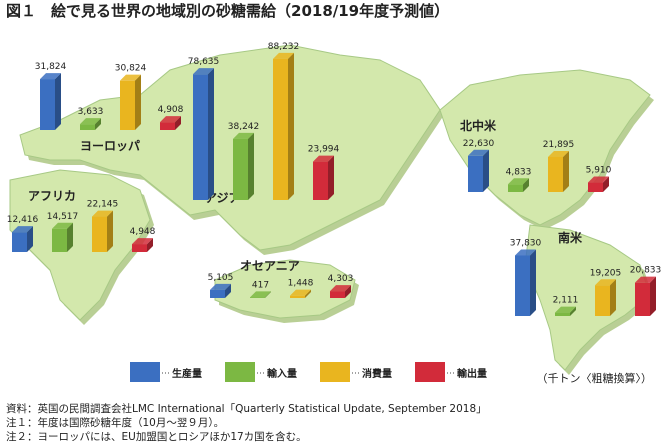  What do you see at coordinates (103, 205) in the screenshot?
I see `value-label: 22,145` at bounding box center [103, 205].